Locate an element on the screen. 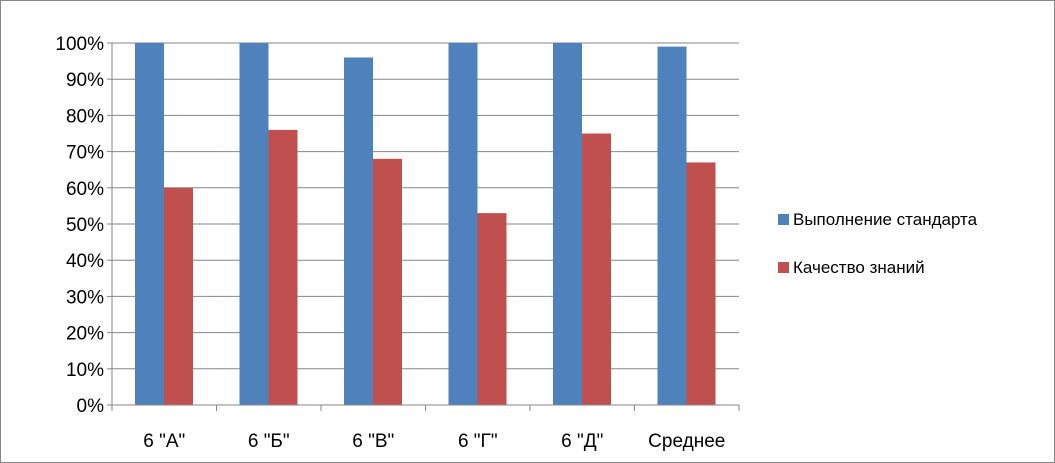 The image size is (1055, 463). y-tick-label: 90% is located at coordinates (85, 80).